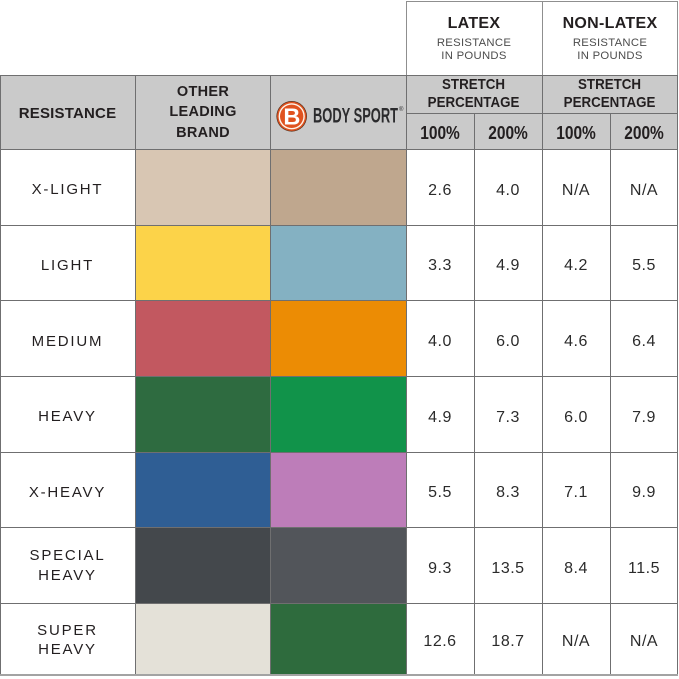 Image resolution: width=679 pixels, height=679 pixels. What do you see at coordinates (355, 116) in the screenshot?
I see `svg-text: BODY SPORT` at bounding box center [355, 116].